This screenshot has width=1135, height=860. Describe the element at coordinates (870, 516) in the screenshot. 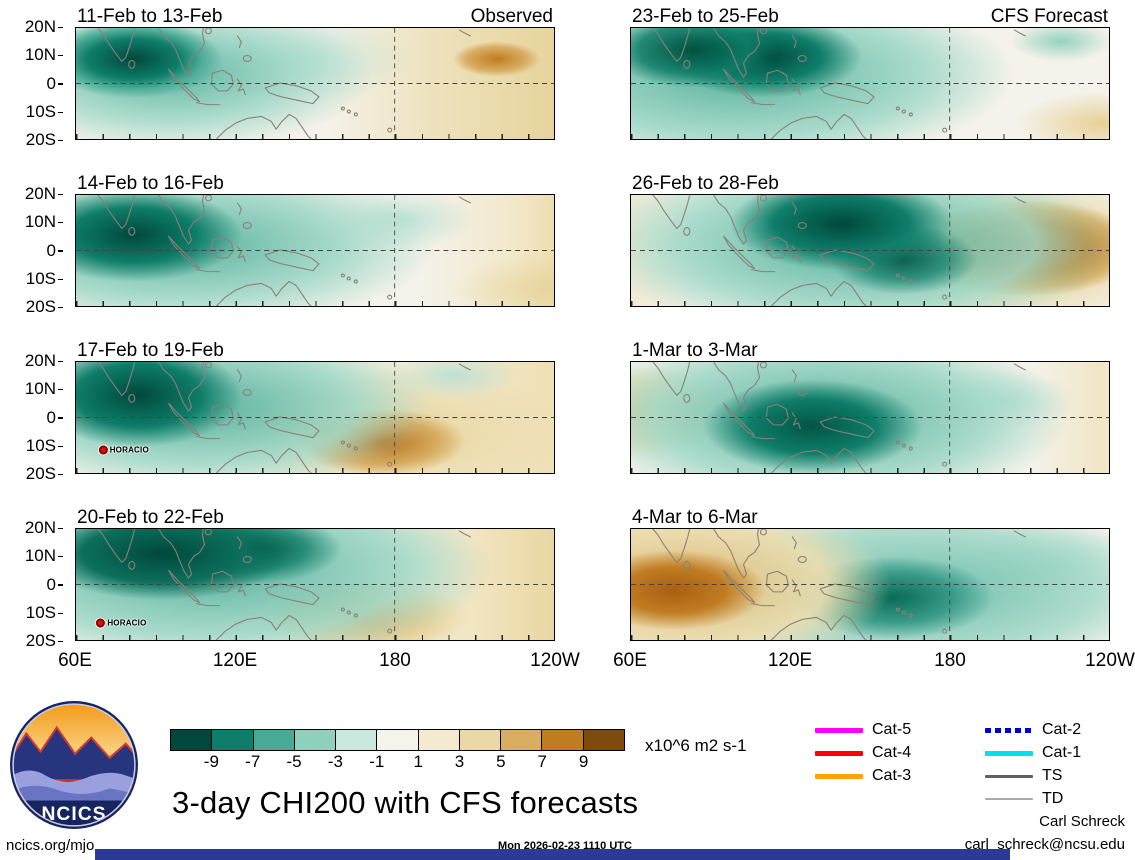

I see `panel-header: 4-Mar to 6-Mar` at that location.